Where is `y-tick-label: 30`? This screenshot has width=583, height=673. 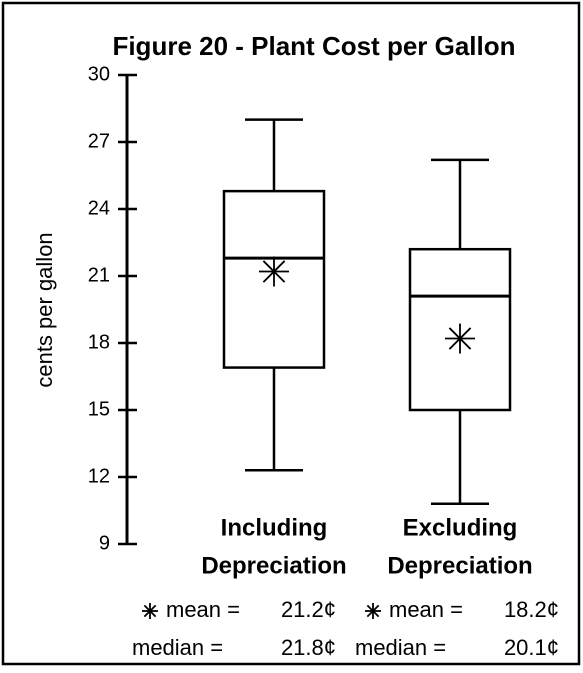 y-tick-label: 30 is located at coordinates (99, 74).